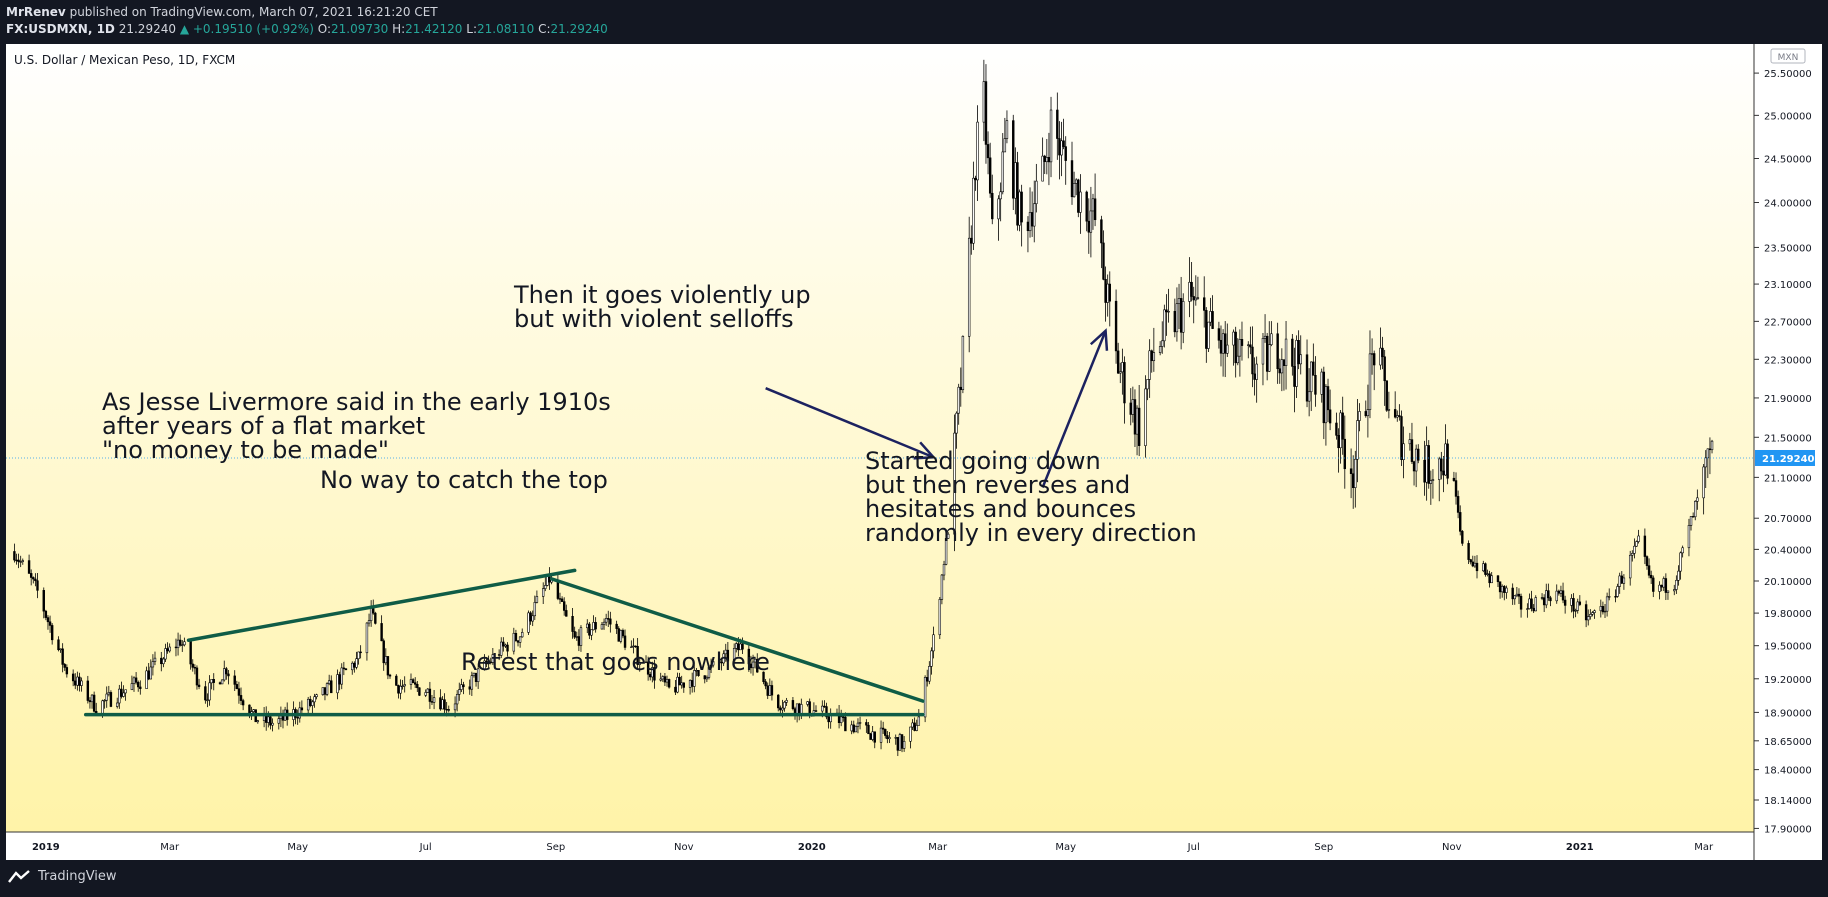 This screenshot has height=897, width=1828. What do you see at coordinates (662, 295) in the screenshot?
I see `annotation-text: Then it goes violently up` at bounding box center [662, 295].